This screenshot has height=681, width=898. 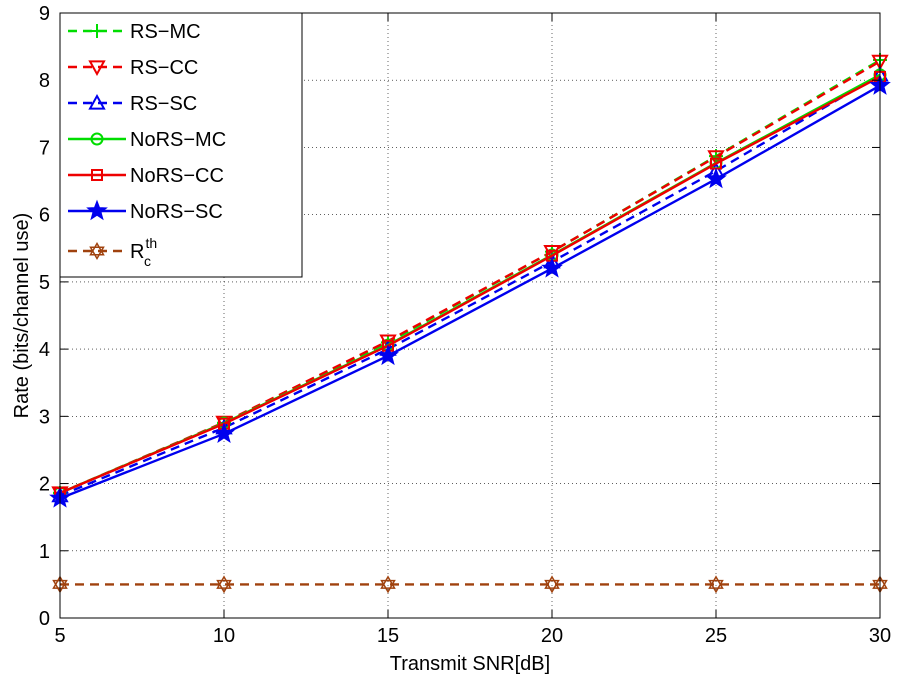 I want to click on legend-entry: RS−CC, so click(x=133, y=68).